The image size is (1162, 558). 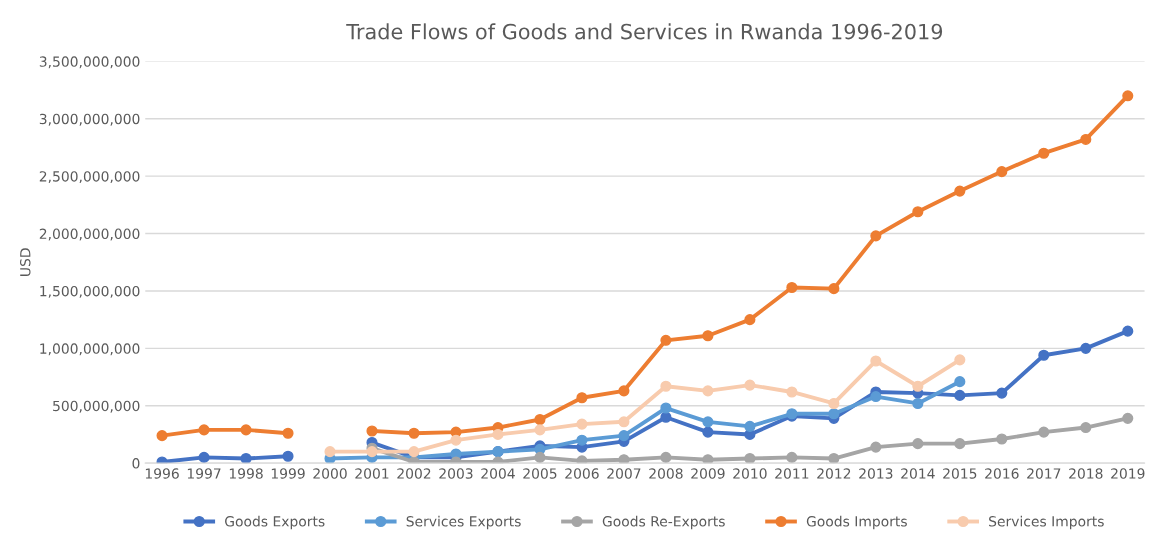 What do you see at coordinates (918, 473) in the screenshot?
I see `x-tick-label: 2014` at bounding box center [918, 473].